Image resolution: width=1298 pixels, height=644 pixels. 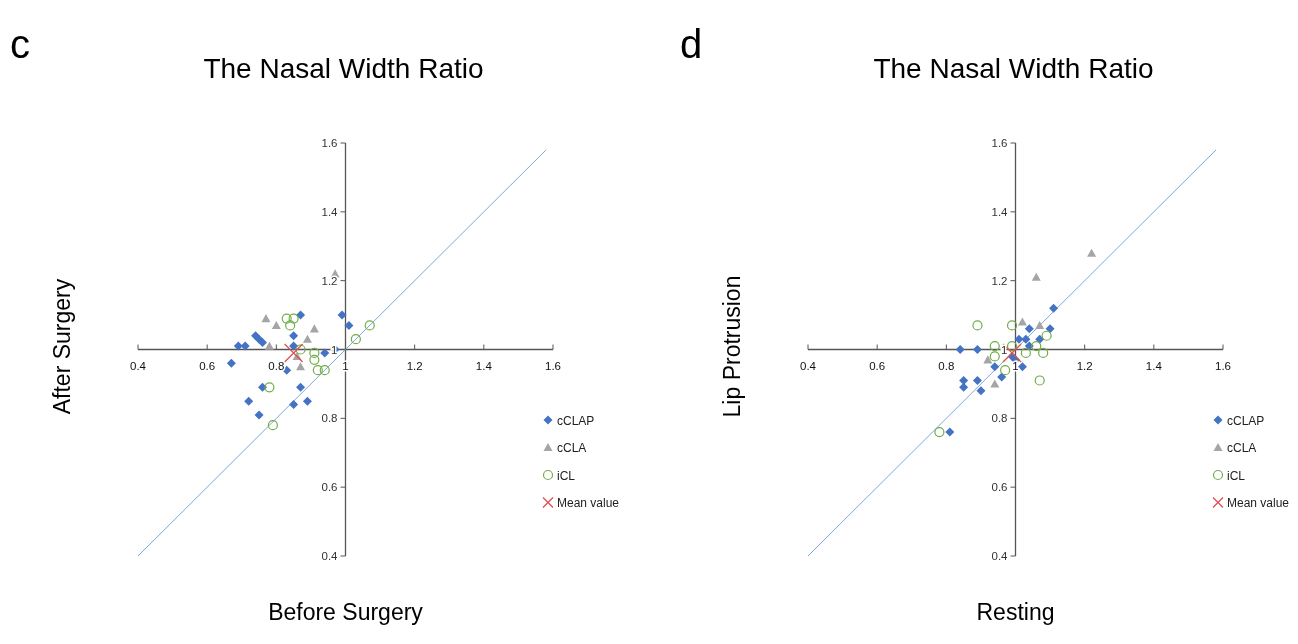 I want to click on text: d, so click(x=691, y=44).